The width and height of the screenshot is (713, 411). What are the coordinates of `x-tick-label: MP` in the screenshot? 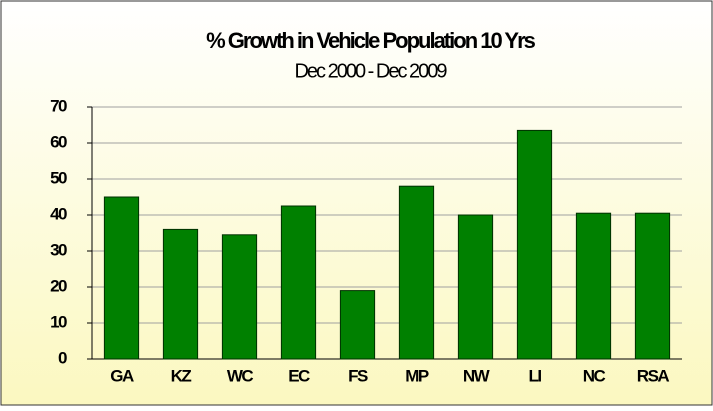 It's located at (417, 375).